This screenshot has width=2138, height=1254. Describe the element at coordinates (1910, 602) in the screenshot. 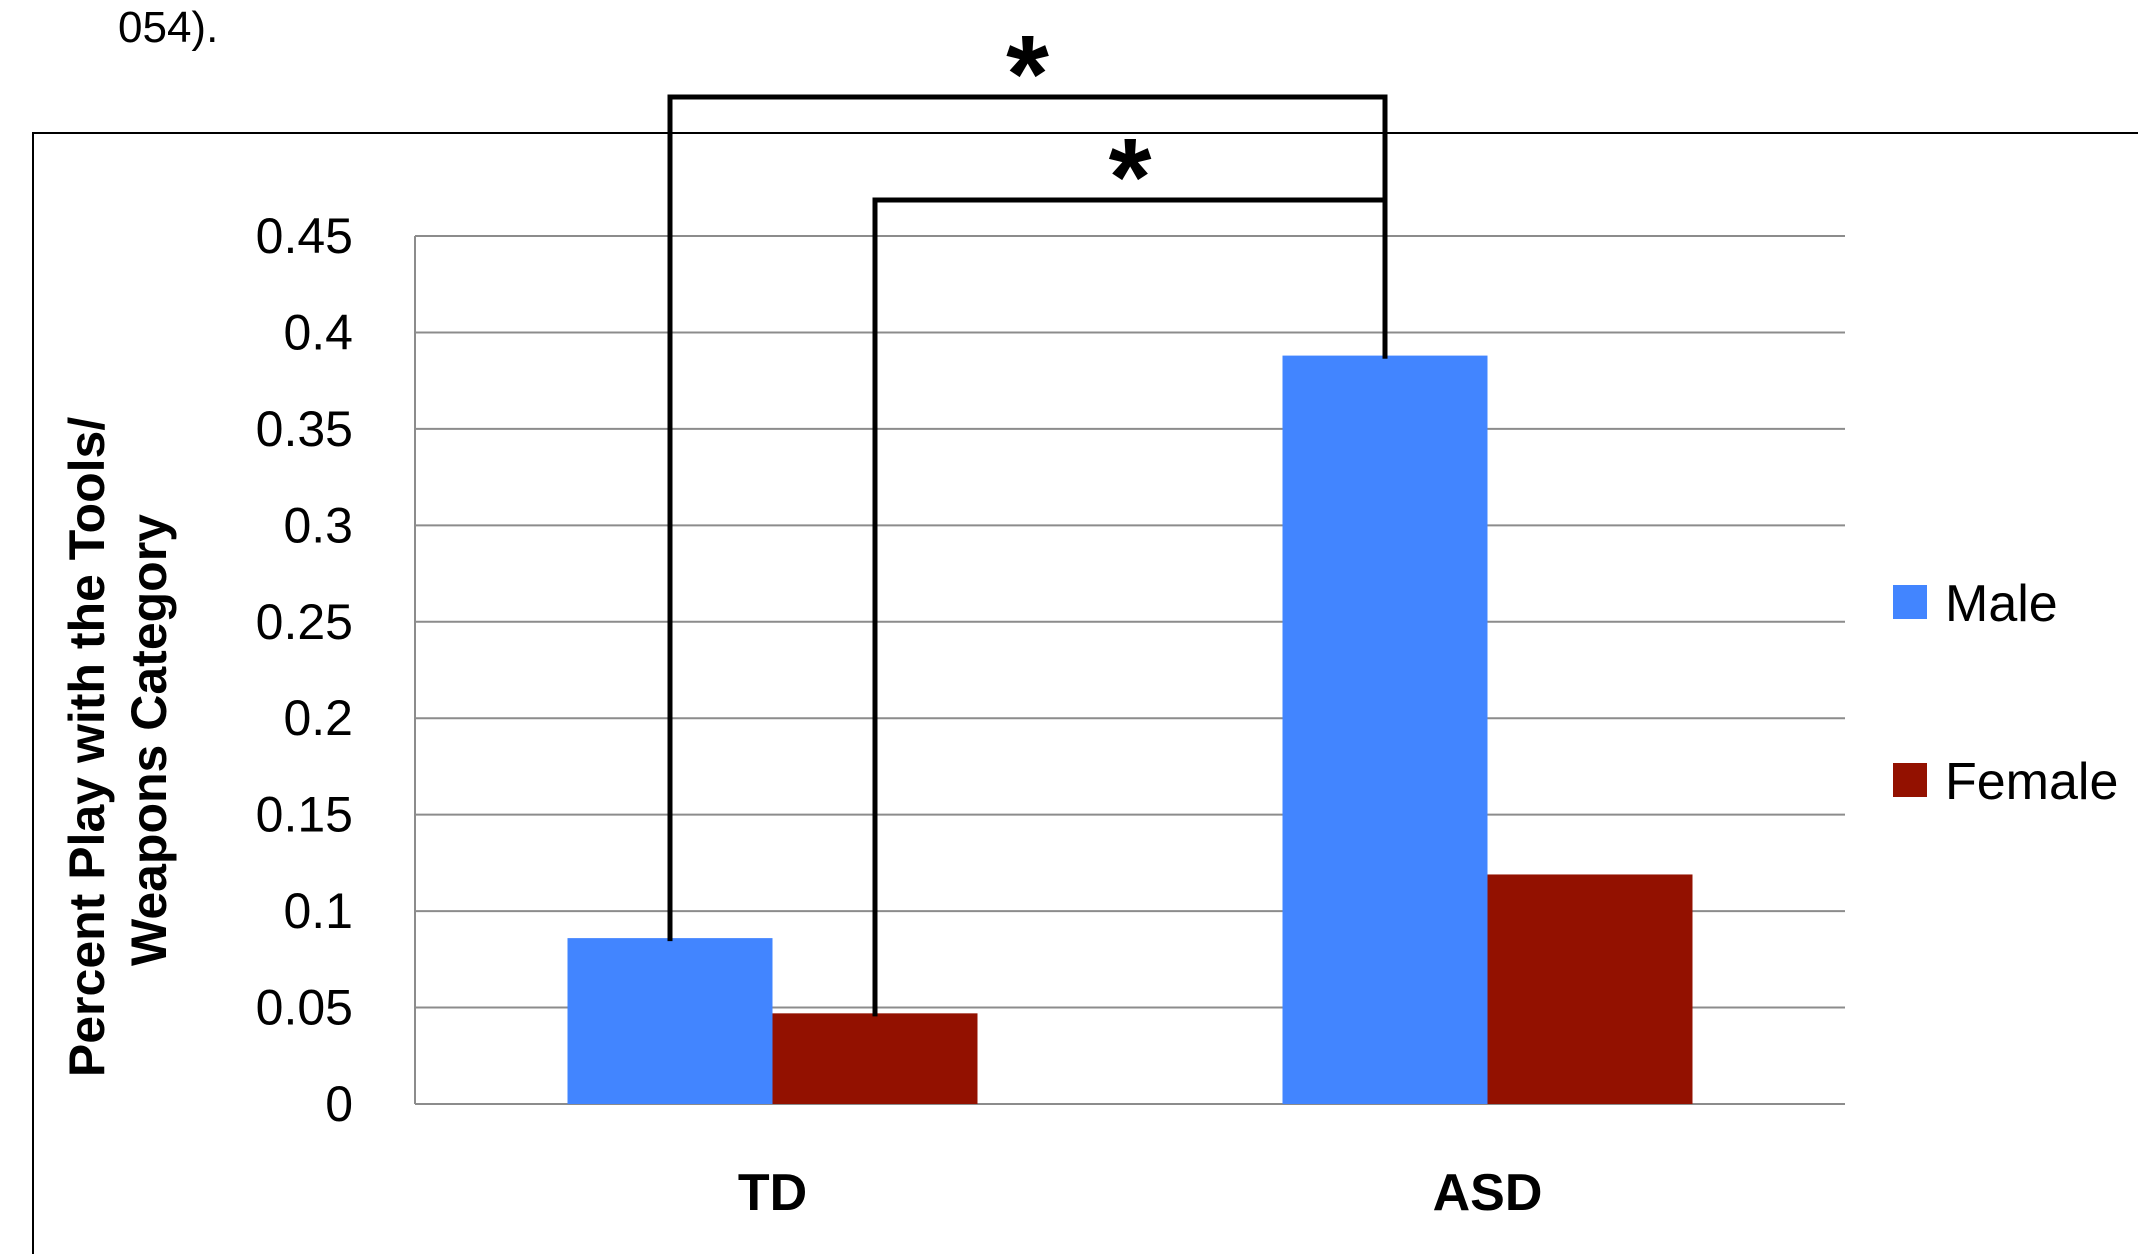

I see `legend-swatch-male` at that location.